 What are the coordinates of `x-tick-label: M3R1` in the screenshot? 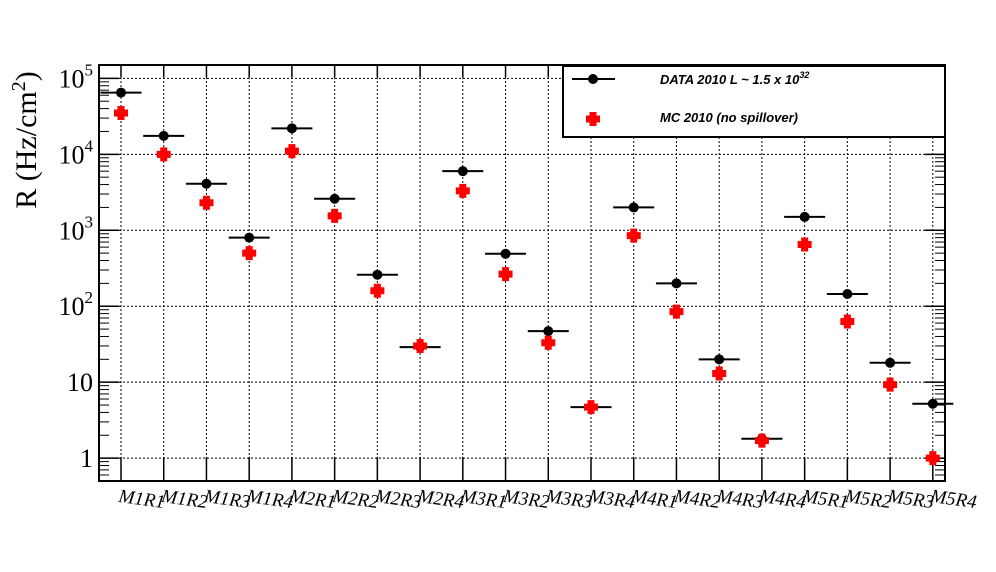 It's located at (483, 499).